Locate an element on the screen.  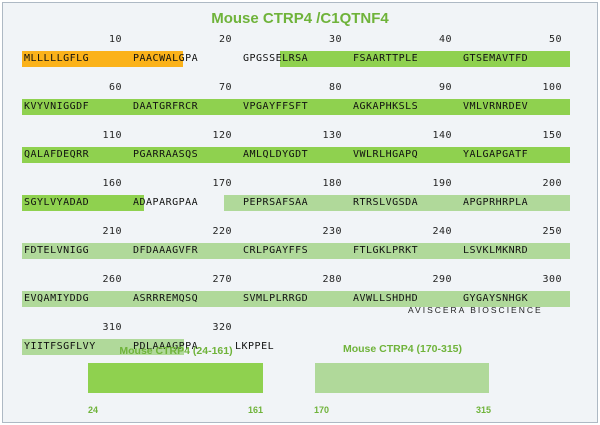
sequence-block: VPGAYFFSFT is located at coordinates (276, 106).